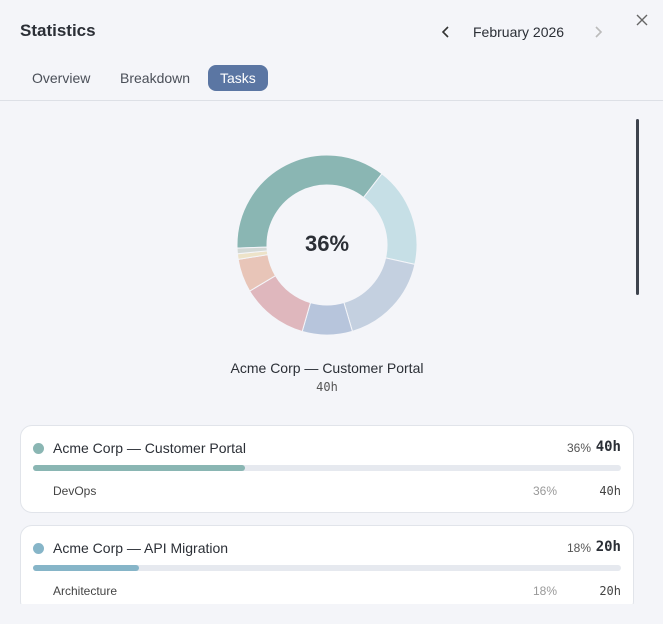 This screenshot has height=624, width=663. I want to click on sub-label: Architecture, so click(85, 591).